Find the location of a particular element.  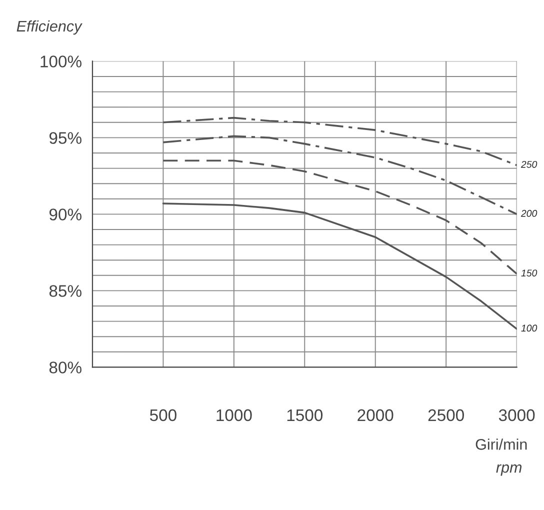

series-label: 100 is located at coordinates (529, 328).